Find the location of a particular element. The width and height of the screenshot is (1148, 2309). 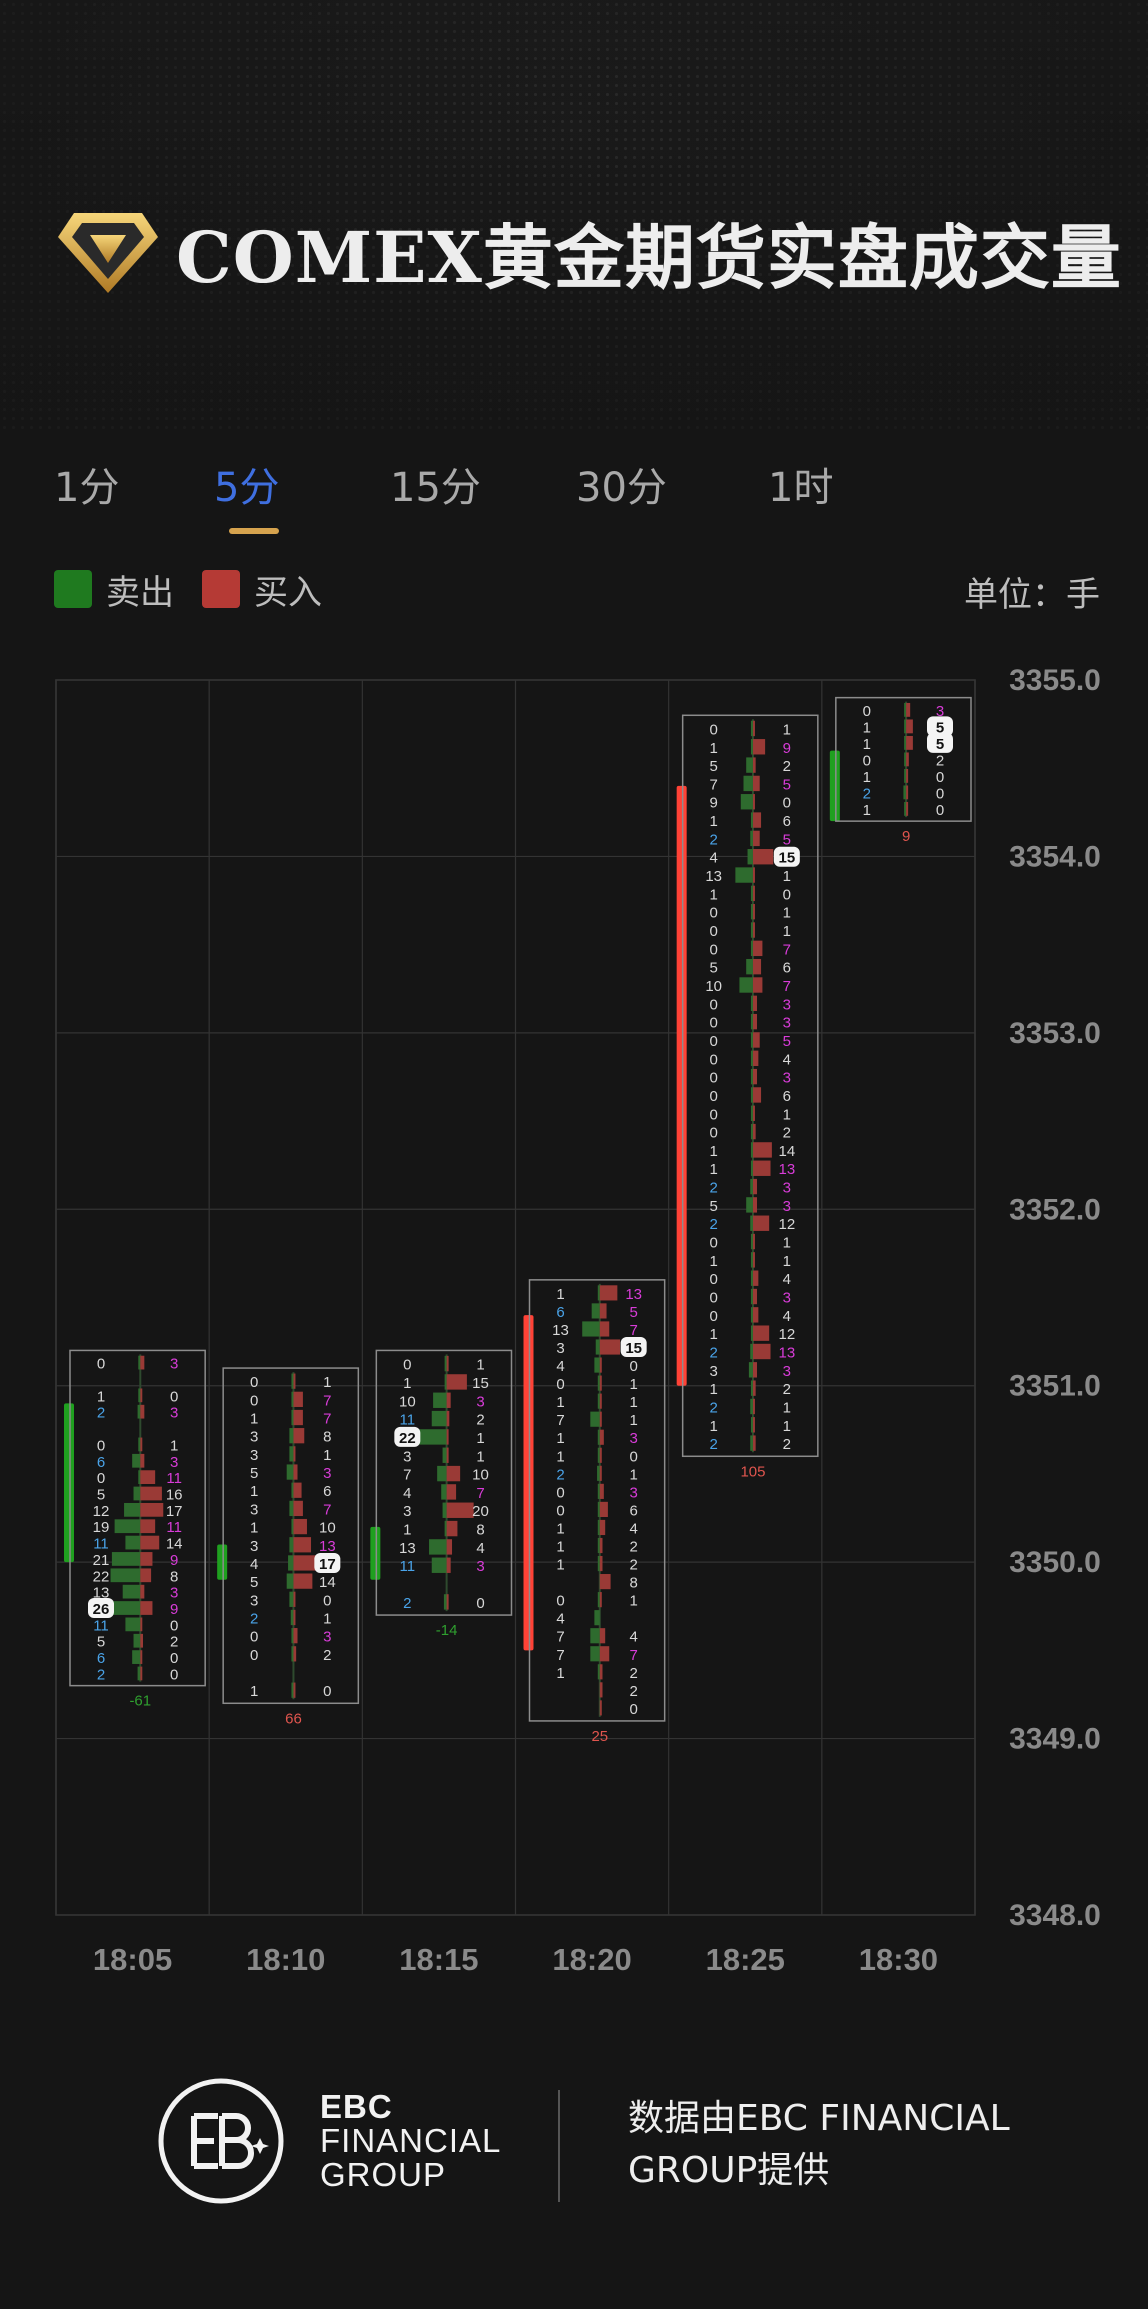

tab-1m: 1分 is located at coordinates (87, 488).